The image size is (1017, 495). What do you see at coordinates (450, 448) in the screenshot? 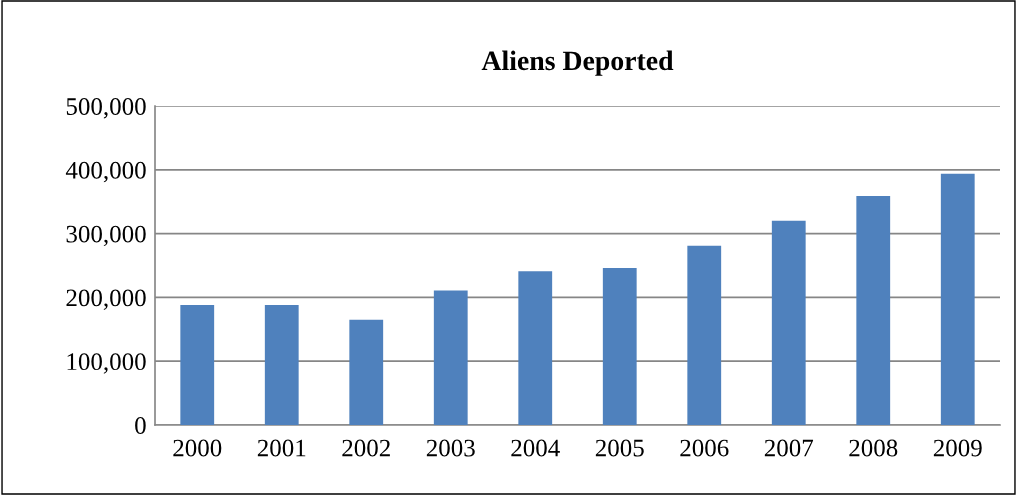
I see `x-tick-label: 2003` at bounding box center [450, 448].